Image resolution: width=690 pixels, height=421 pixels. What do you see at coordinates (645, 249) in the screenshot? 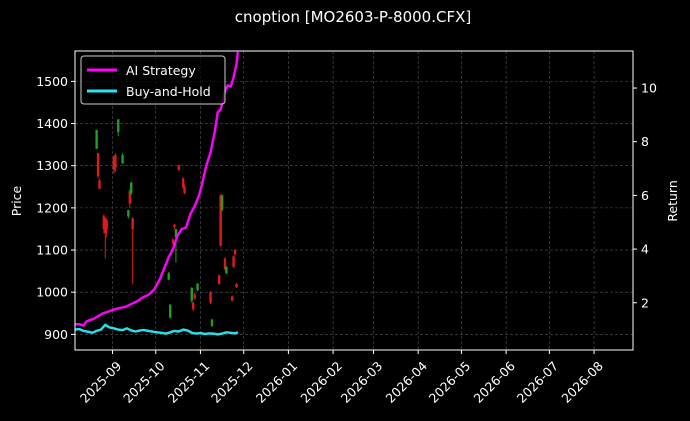
I see `right-y-tick-label: 4` at bounding box center [645, 249].